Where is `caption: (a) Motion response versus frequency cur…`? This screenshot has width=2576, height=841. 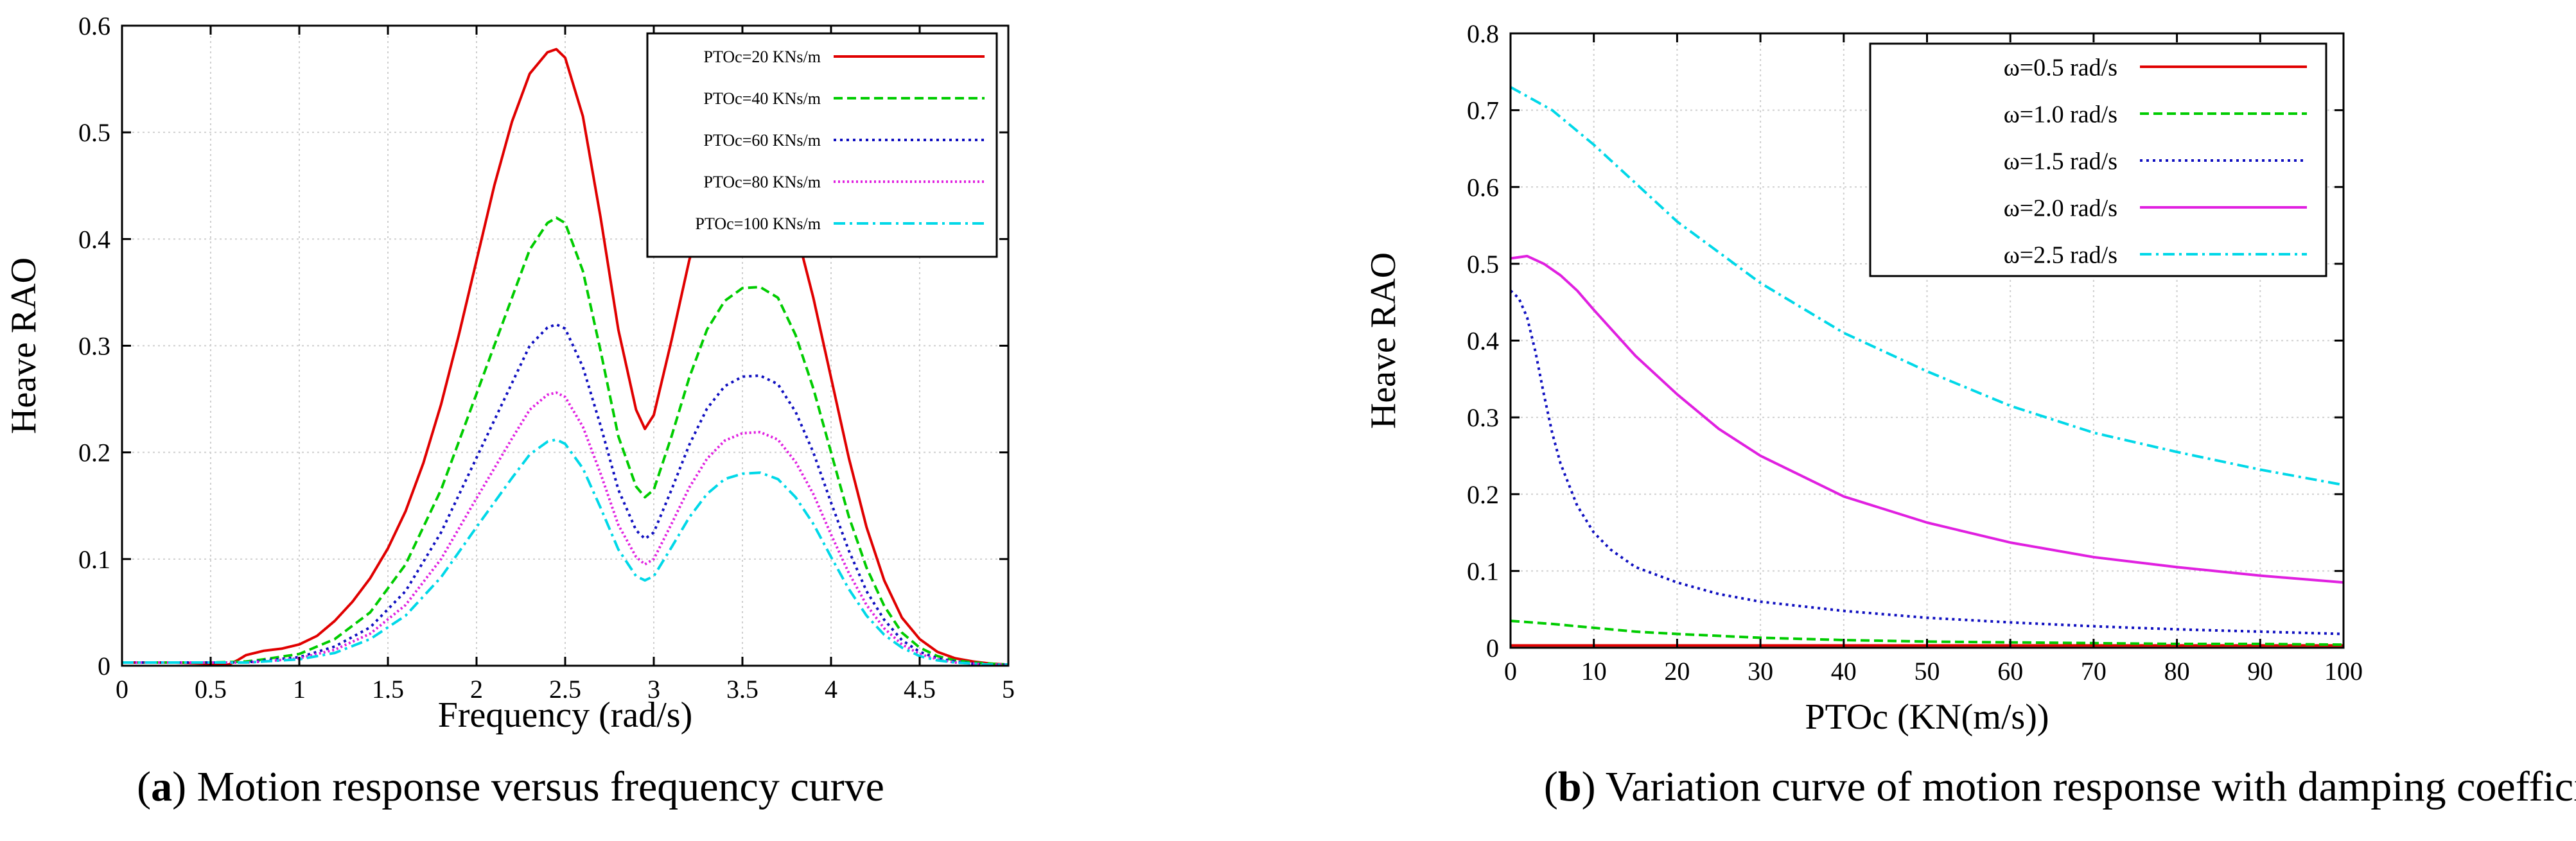
caption: (a) Motion response versus frequency cur… is located at coordinates (510, 786).